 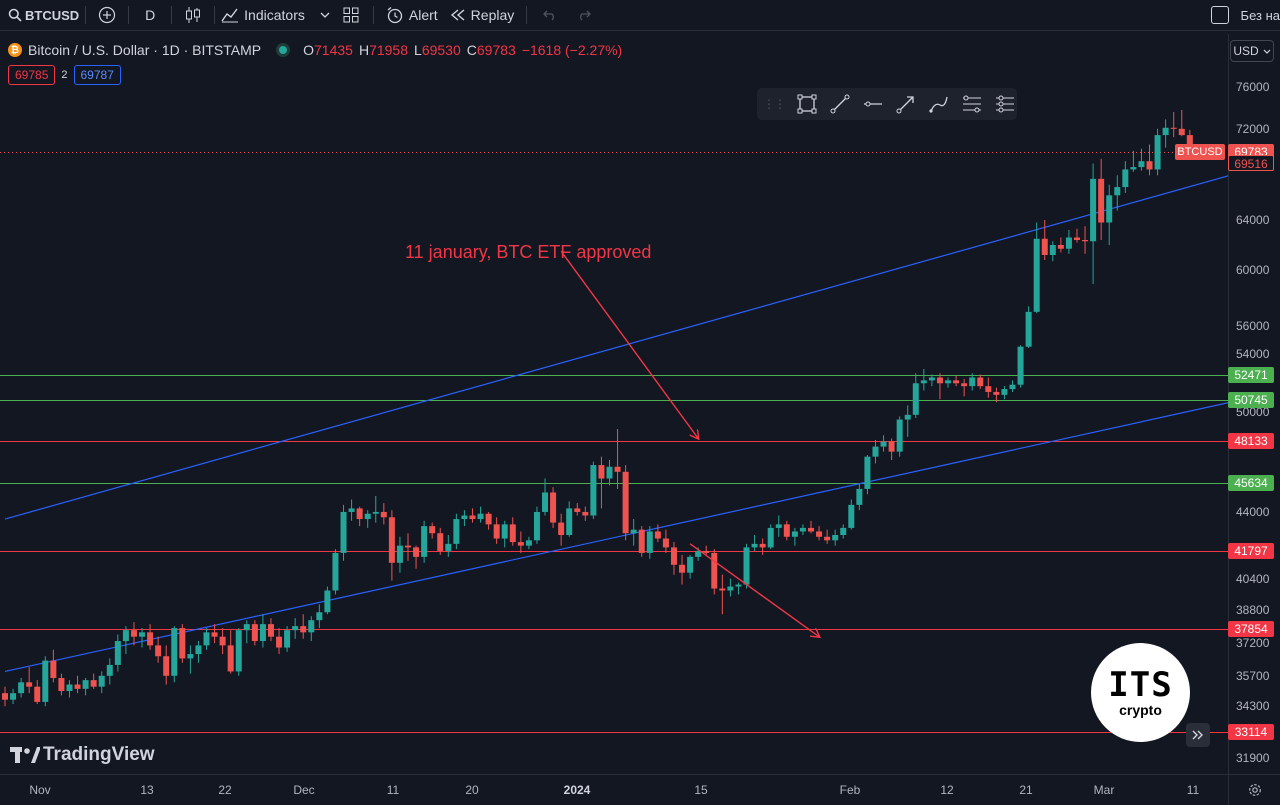 What do you see at coordinates (1005, 104) in the screenshot?
I see `more-tools-button` at bounding box center [1005, 104].